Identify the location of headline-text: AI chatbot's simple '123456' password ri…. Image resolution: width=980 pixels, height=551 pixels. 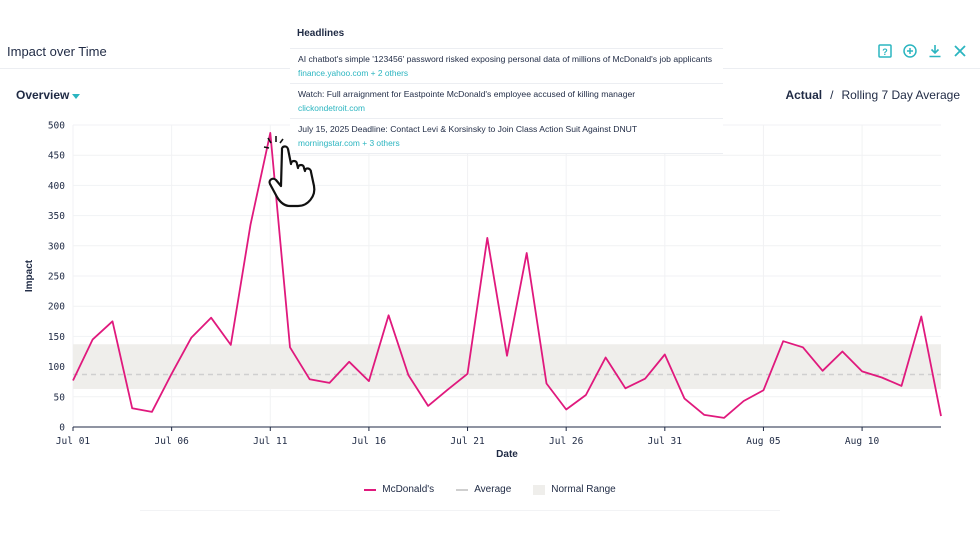
(505, 59).